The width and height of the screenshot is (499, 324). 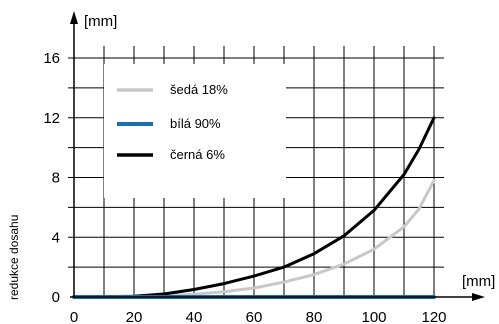 I want to click on x-tick-label: 80, so click(x=314, y=316).